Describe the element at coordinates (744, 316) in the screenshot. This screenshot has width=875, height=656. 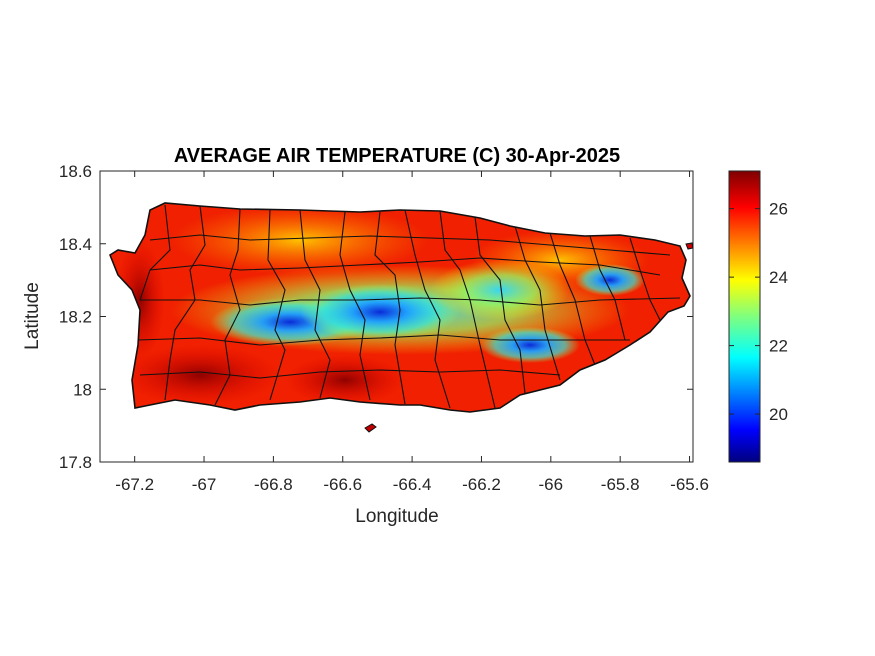
I see `colorbar` at that location.